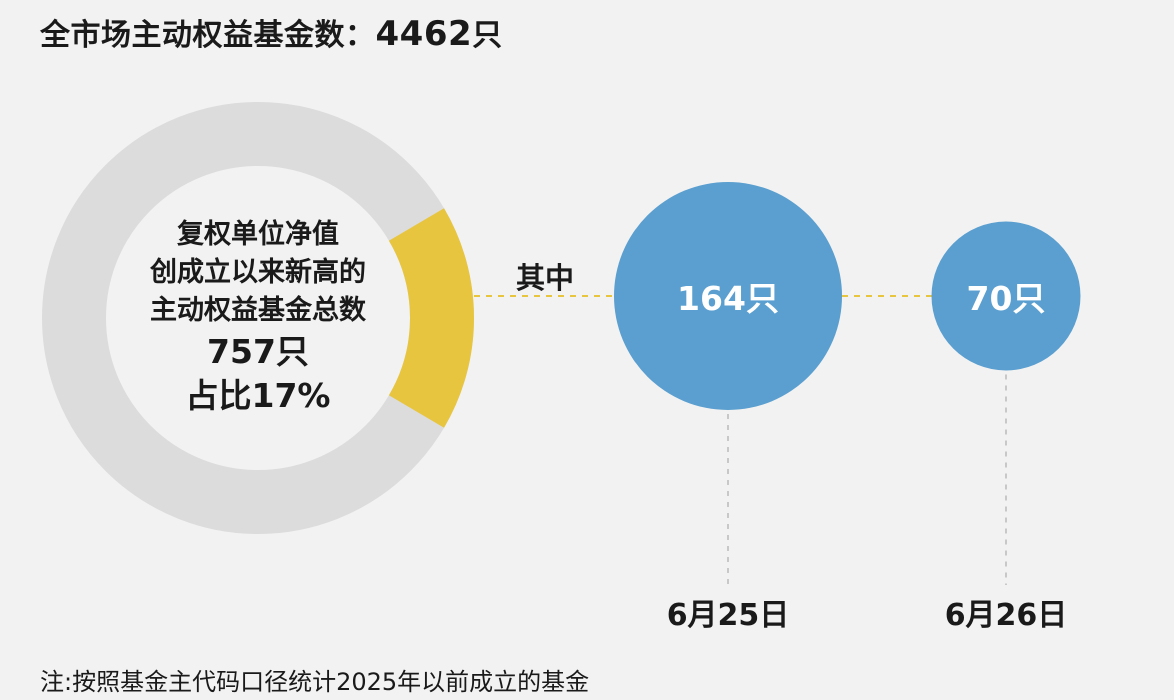 This screenshot has width=1174, height=700. I want to click on center-share: 占比17%, so click(258, 395).